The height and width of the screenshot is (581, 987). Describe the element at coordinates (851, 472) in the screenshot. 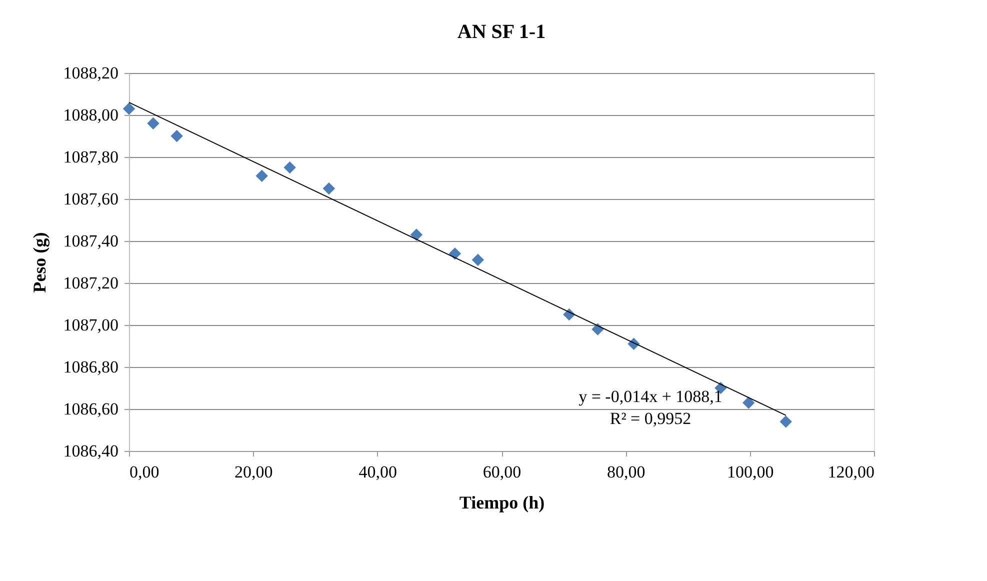

I see `x-tick-label: 120,00` at that location.